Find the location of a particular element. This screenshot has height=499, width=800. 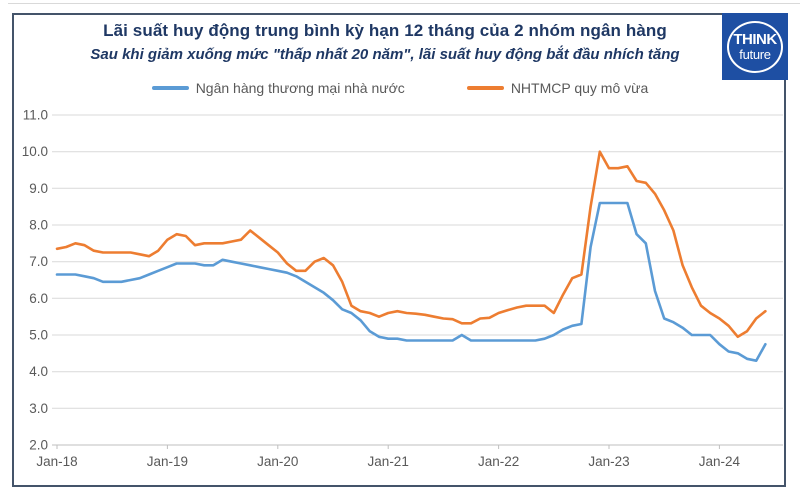

legend-line-swatch-blue is located at coordinates (170, 88).